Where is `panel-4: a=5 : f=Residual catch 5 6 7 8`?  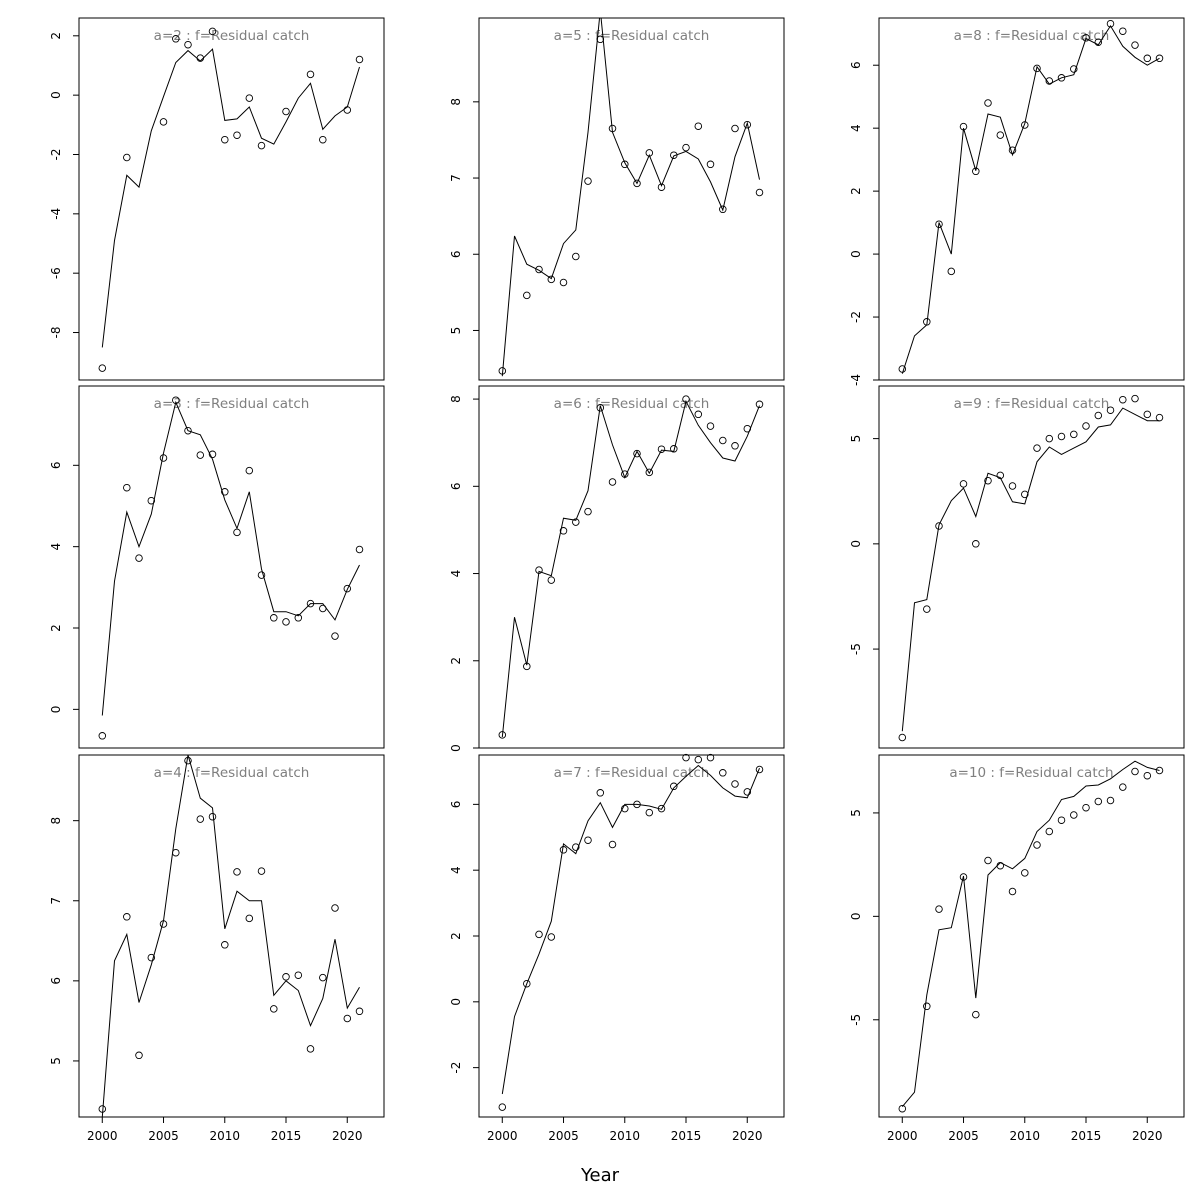
panel-4: a=5 : f=Residual catch 5 6 7 8 is located at coordinates (617, 199).